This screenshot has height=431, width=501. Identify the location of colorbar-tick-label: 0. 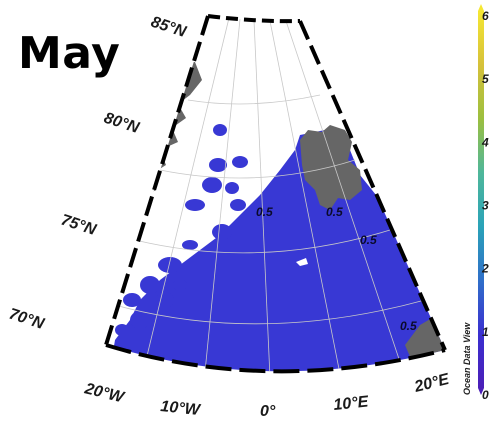
(485, 395).